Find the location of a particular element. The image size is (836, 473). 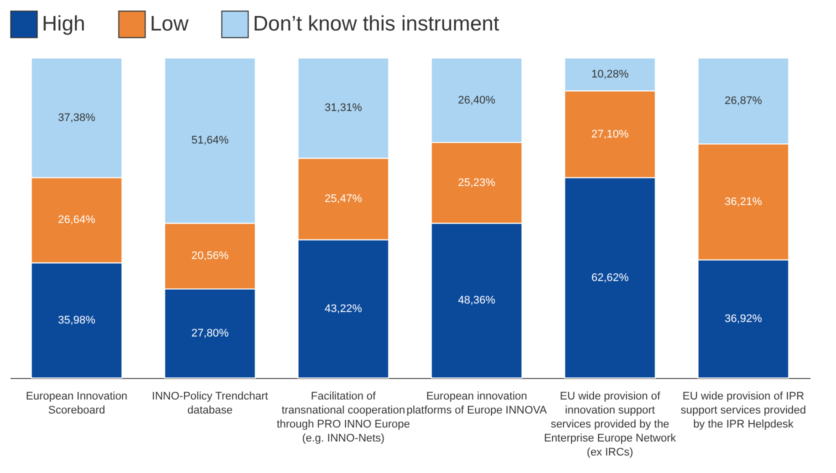

data-label: 25,47% is located at coordinates (343, 198).